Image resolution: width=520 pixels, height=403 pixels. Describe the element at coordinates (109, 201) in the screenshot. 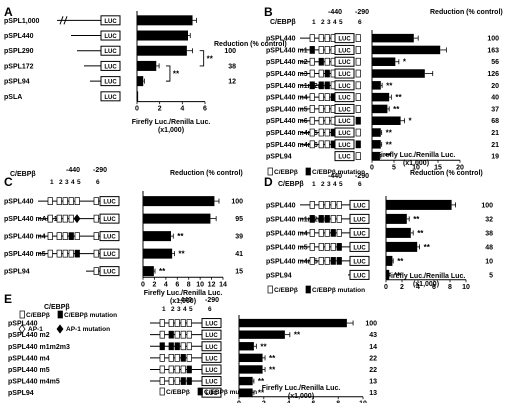

I see `panel-c-luc-box` at that location.